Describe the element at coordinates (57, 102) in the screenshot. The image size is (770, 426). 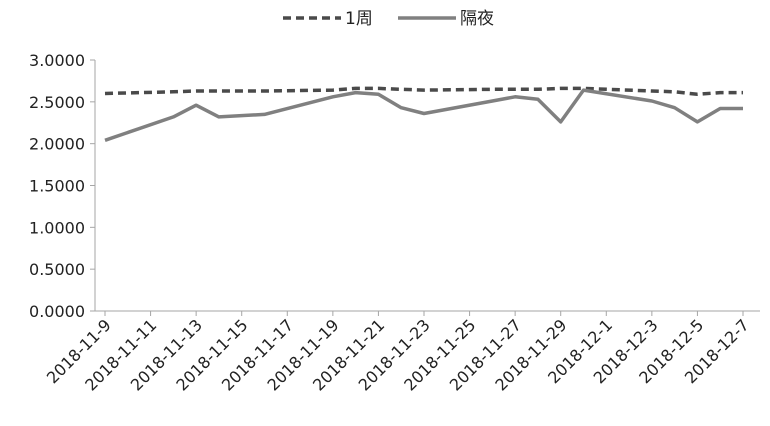
I see `y-tick-label: 2.5000` at that location.